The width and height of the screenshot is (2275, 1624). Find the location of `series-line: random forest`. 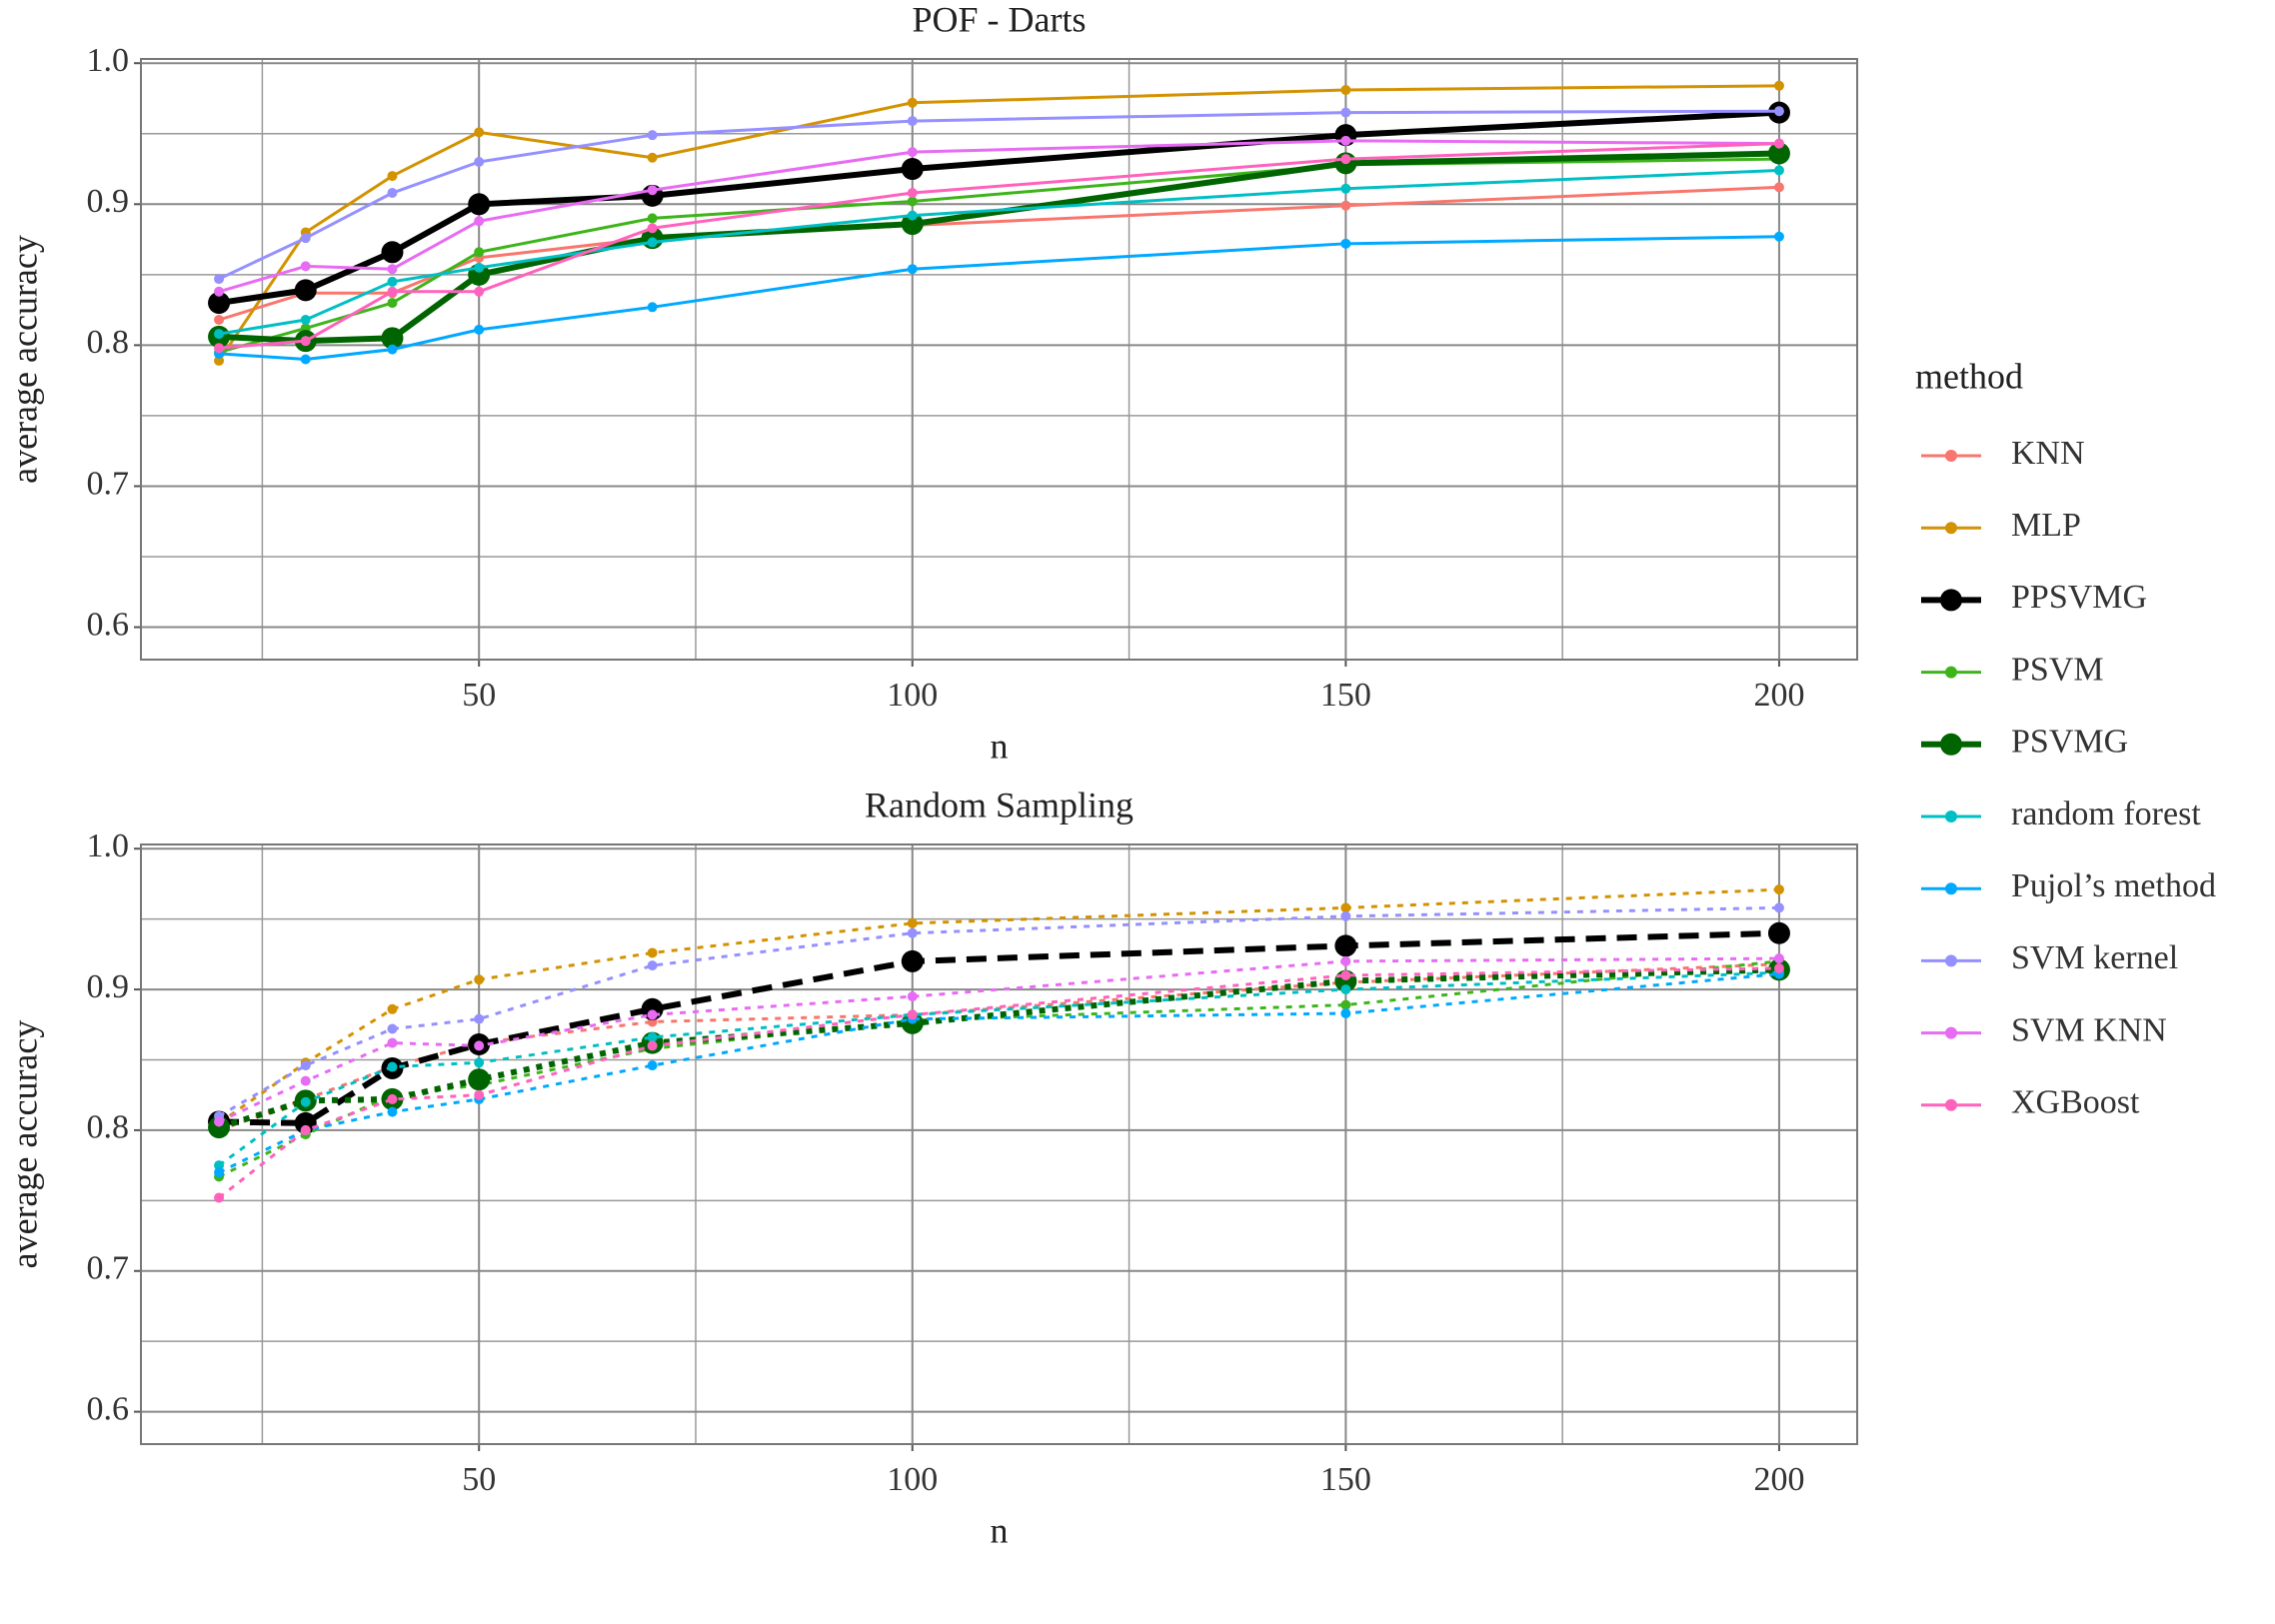

series-line: random forest is located at coordinates (999, 252).